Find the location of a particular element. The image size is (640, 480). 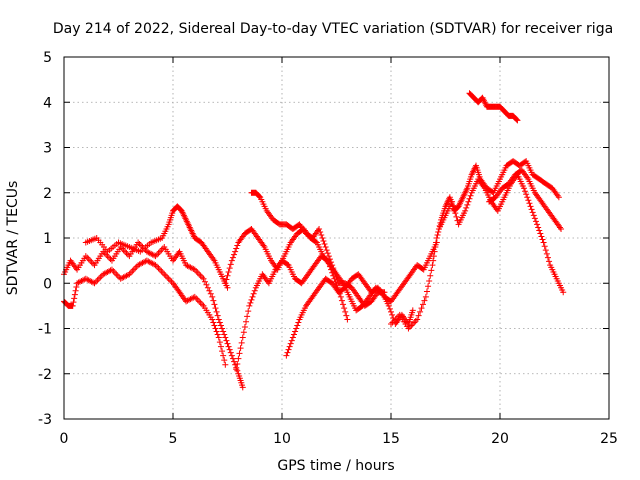

y-tick-label: -3 is located at coordinates (45, 420).